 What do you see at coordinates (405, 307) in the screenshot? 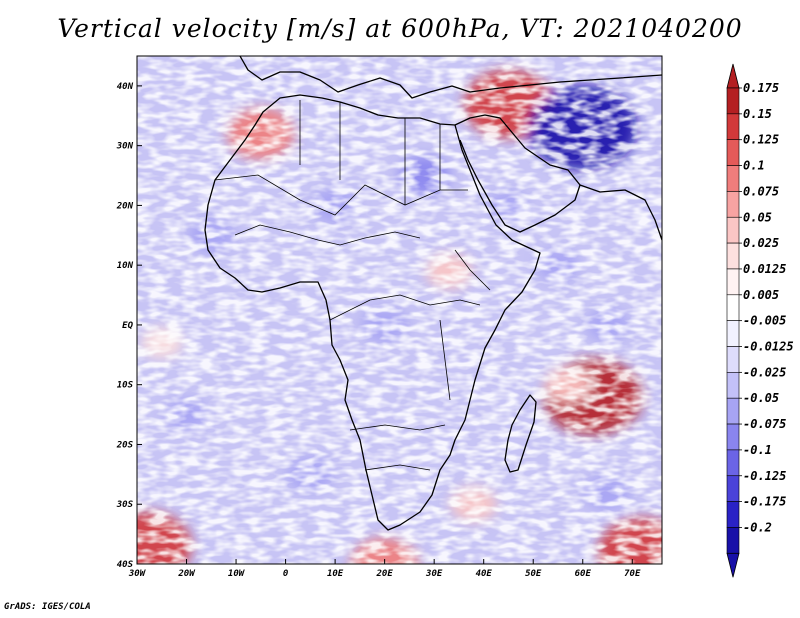
I see `border-central` at bounding box center [405, 307].